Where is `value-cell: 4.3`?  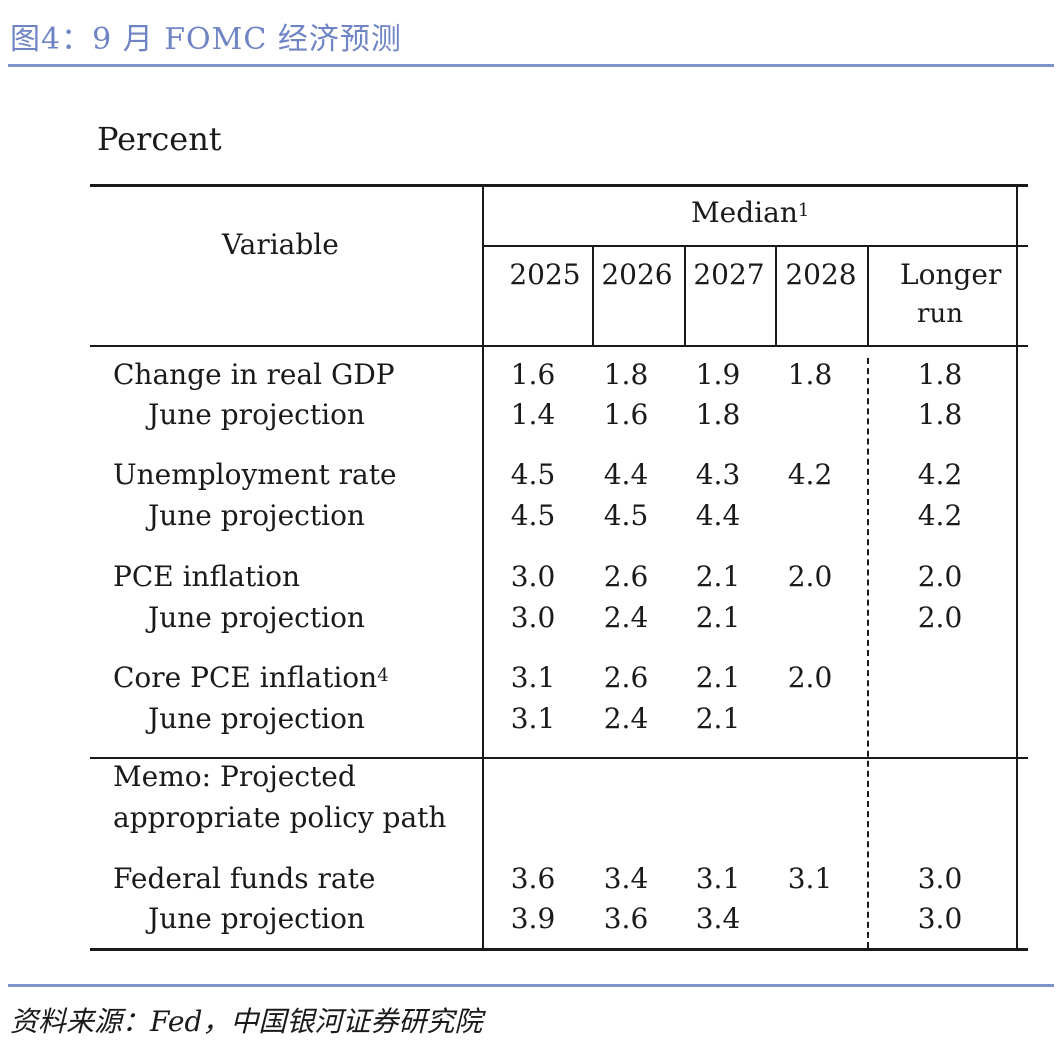
value-cell: 4.3 is located at coordinates (718, 474).